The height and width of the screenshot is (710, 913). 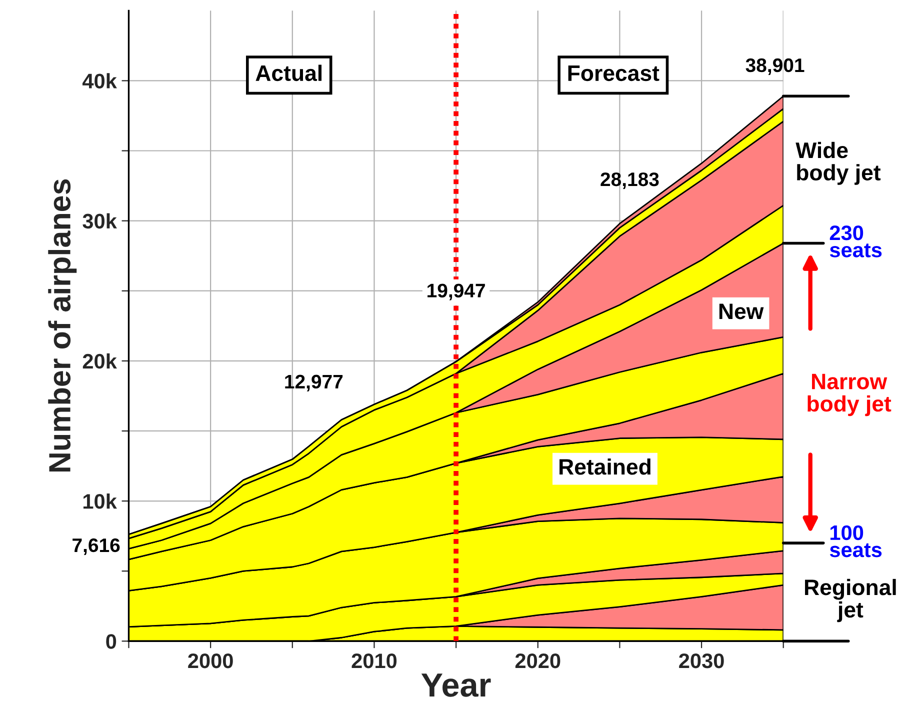 I want to click on x-tick-label: 2030, so click(x=701, y=660).